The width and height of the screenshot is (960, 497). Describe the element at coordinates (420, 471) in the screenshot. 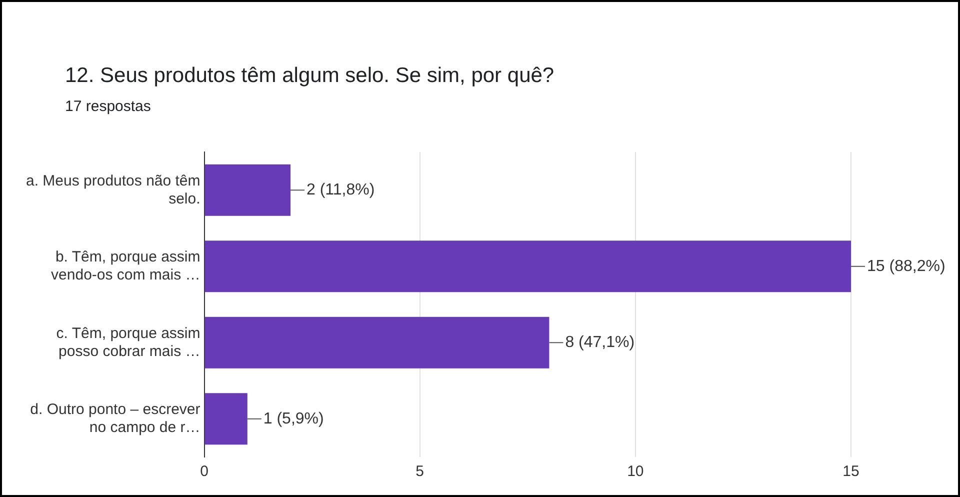

I see `x-tick-label: 5` at that location.